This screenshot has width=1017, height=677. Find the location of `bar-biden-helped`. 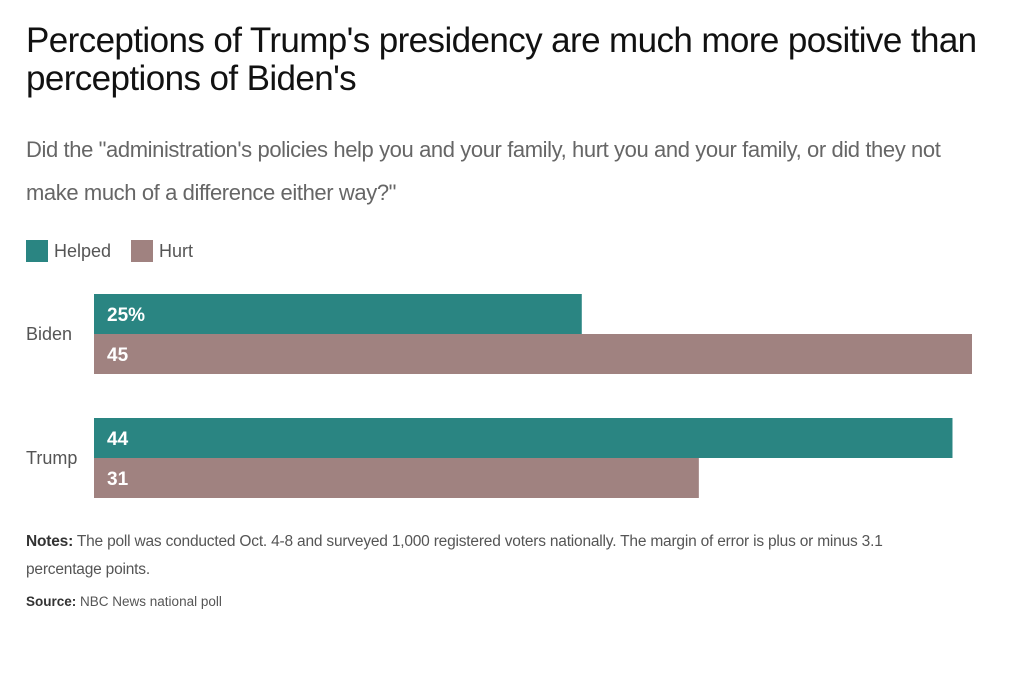

bar-biden-helped is located at coordinates (338, 314).